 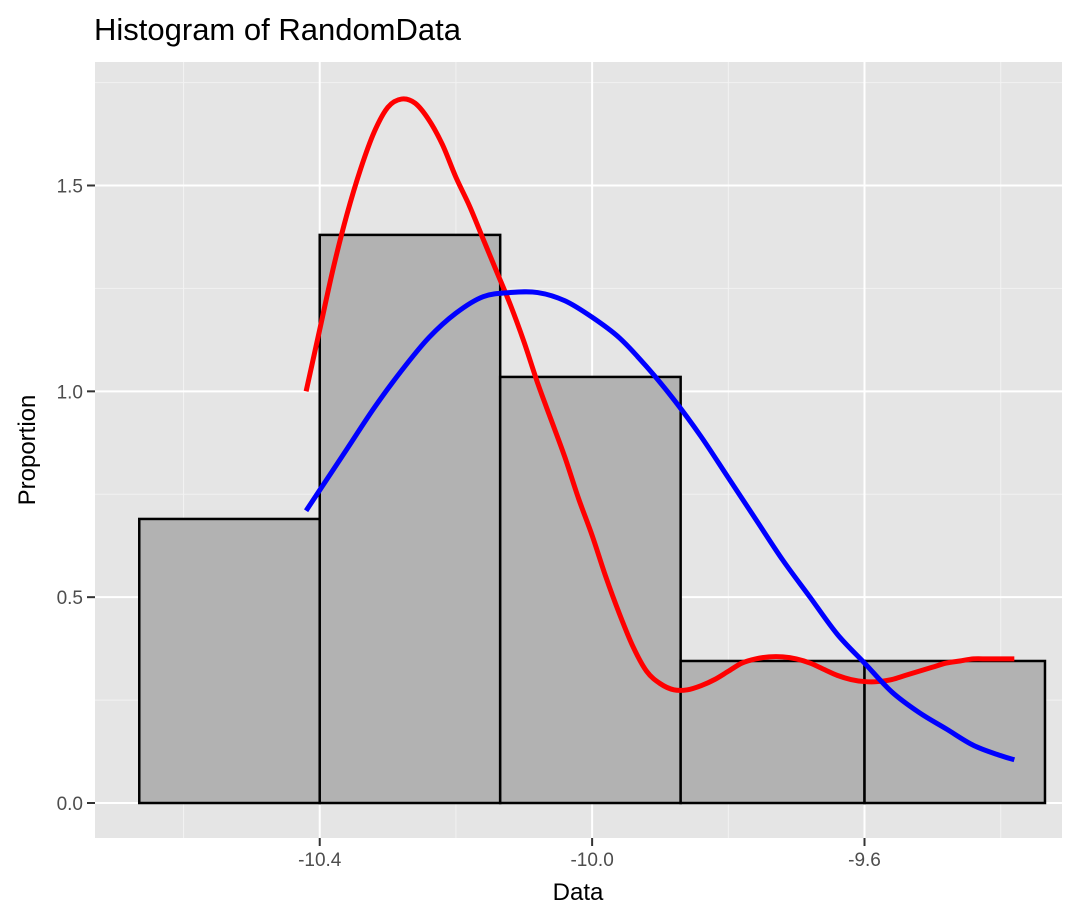 I want to click on y-tick-label: 0.5, so click(x=70, y=598).